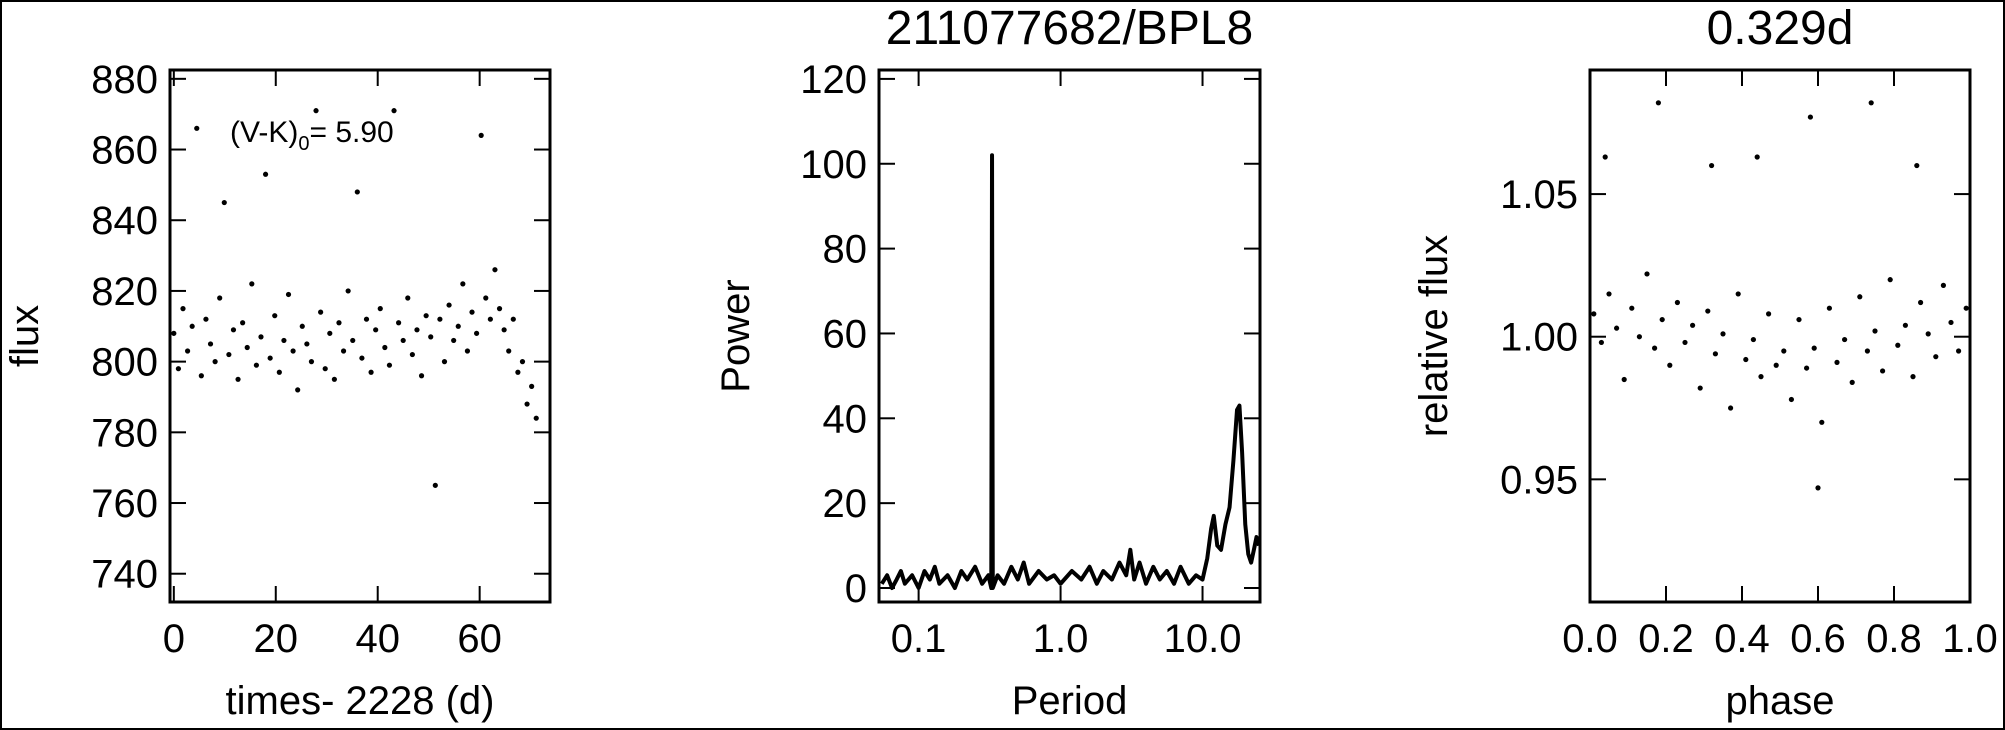 The image size is (2005, 730). What do you see at coordinates (845, 419) in the screenshot?
I see `y-tick-label: 40` at bounding box center [845, 419].